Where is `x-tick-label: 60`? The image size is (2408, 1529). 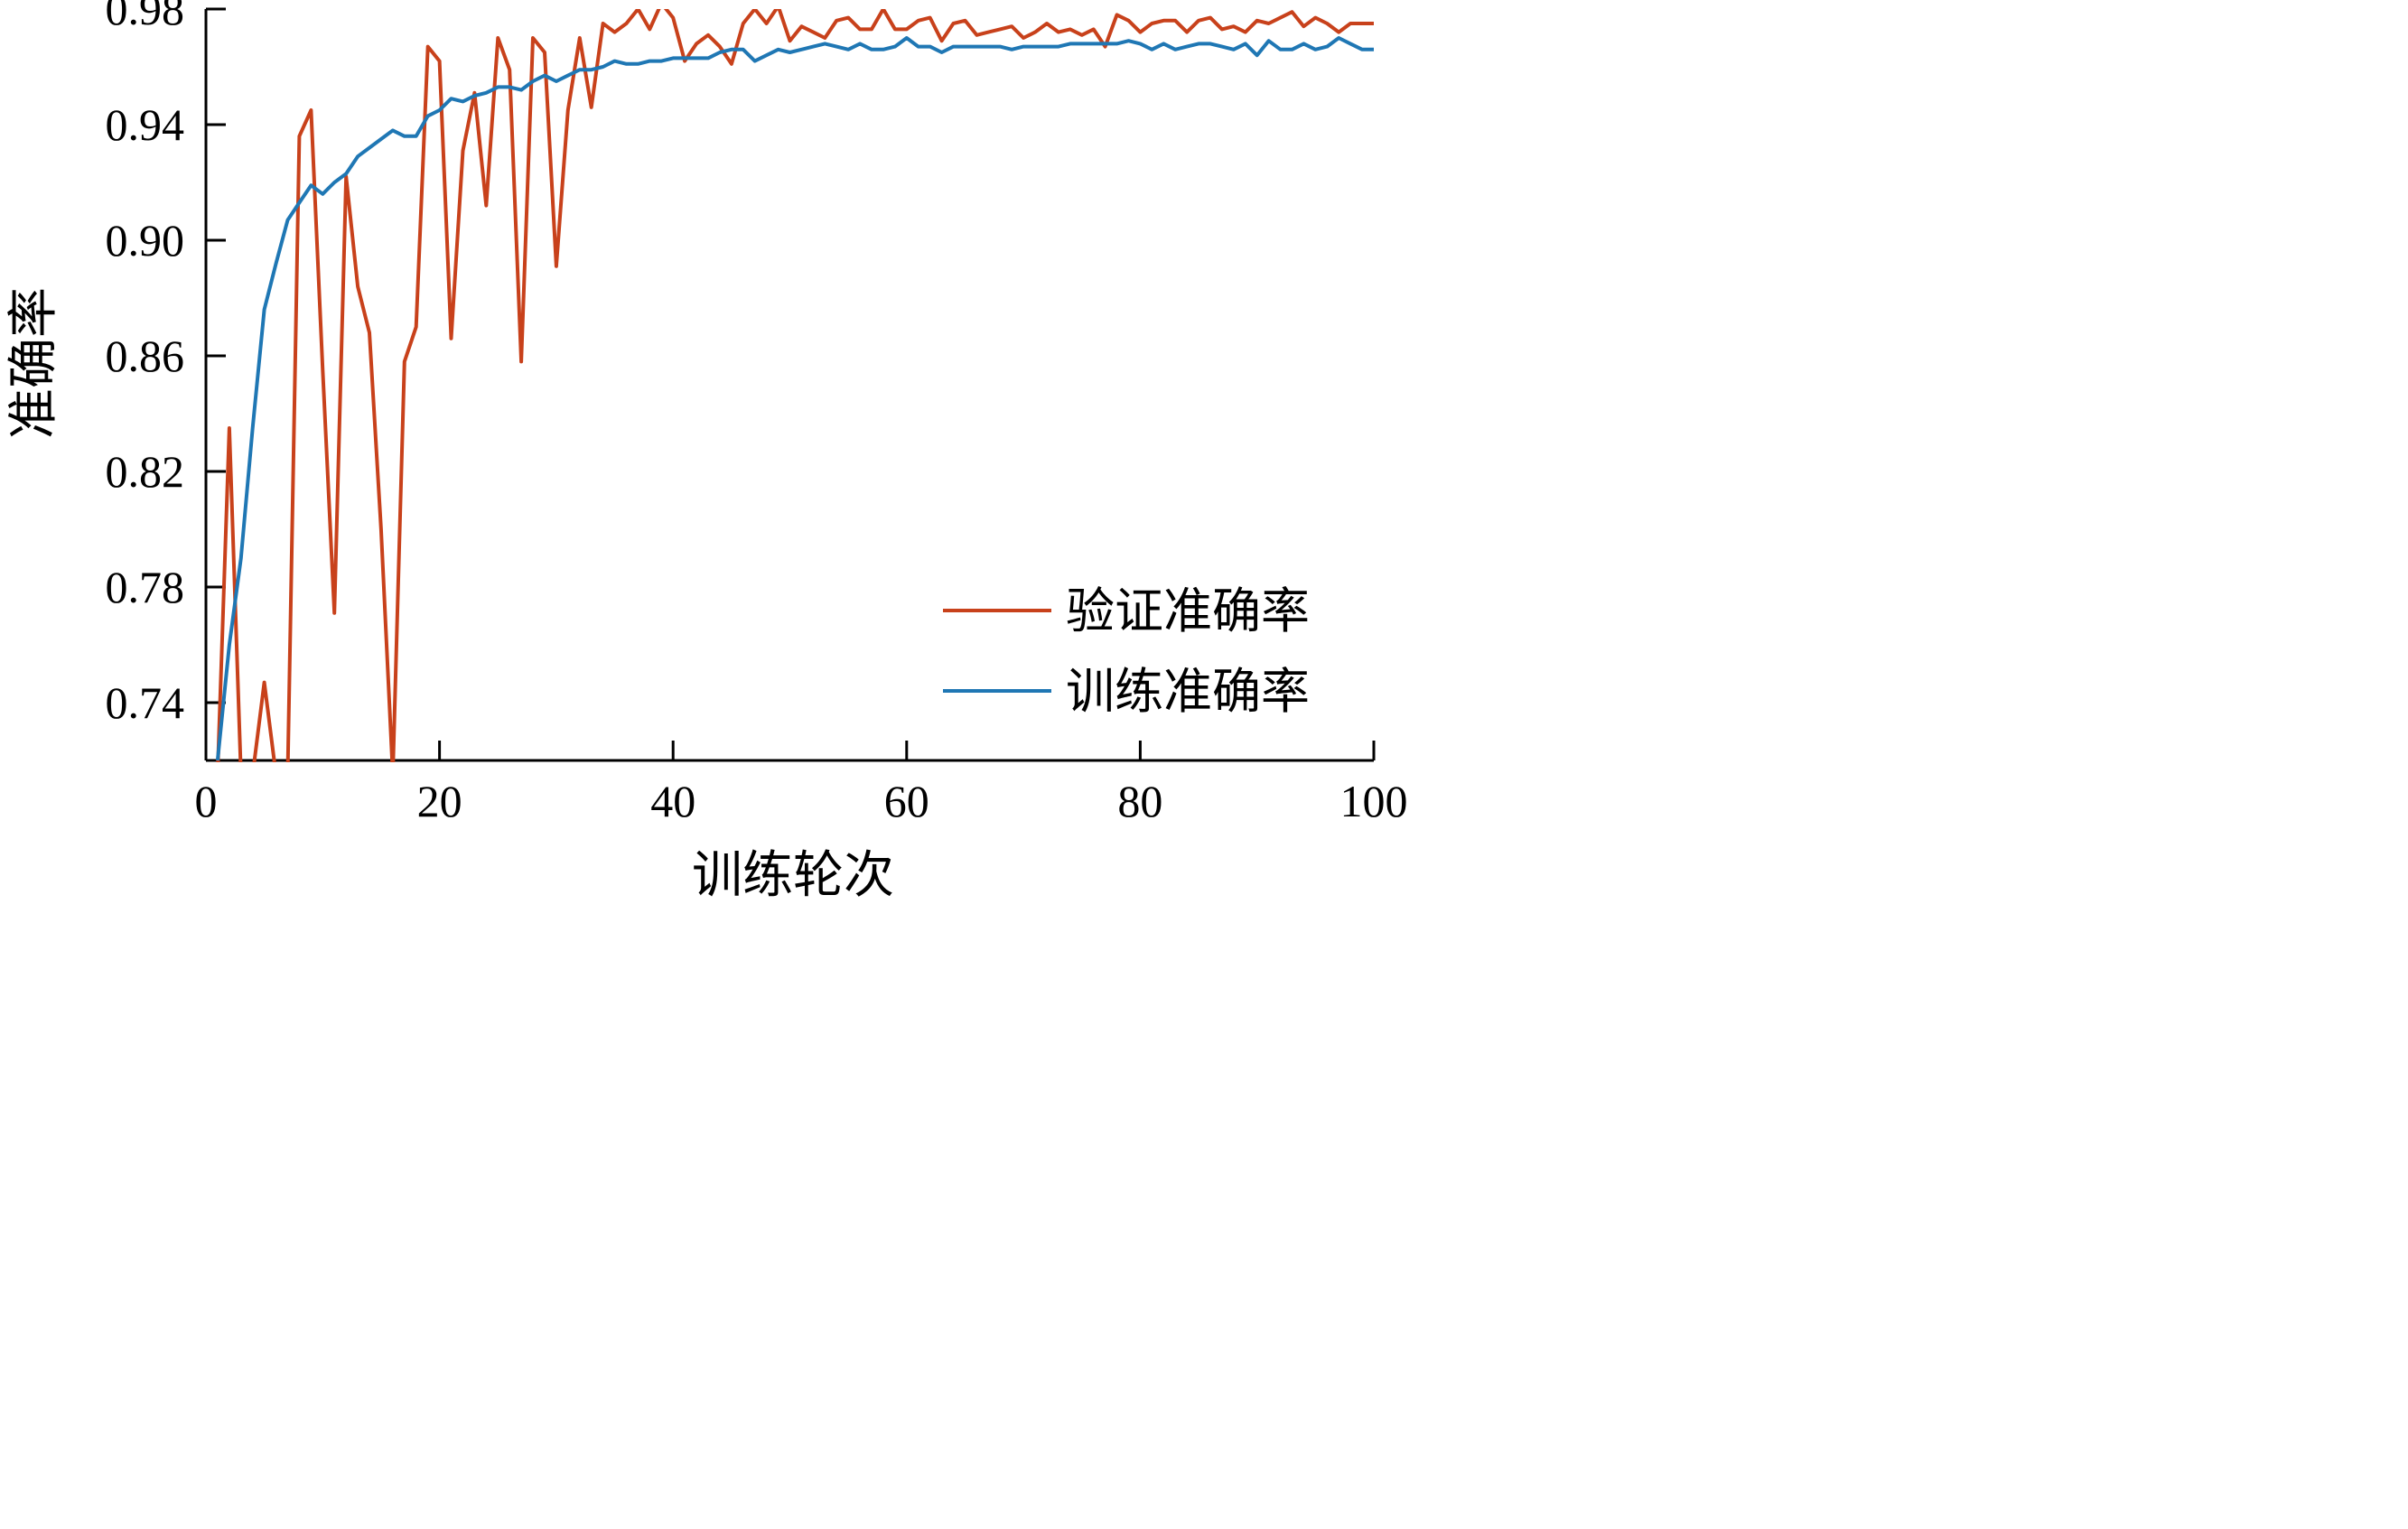
x-tick-label: 60 is located at coordinates (907, 801).